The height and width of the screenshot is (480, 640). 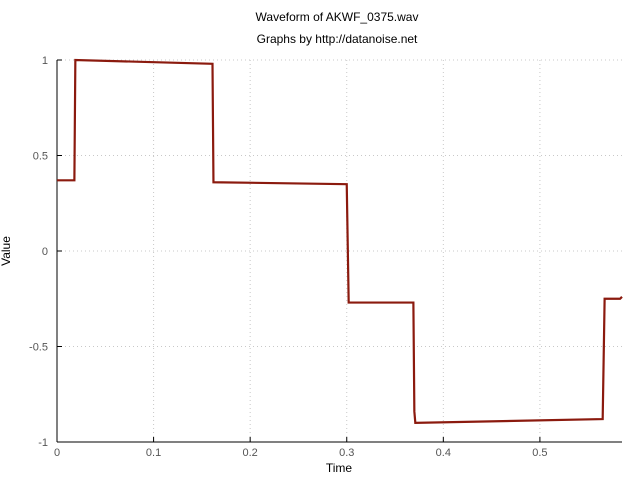 What do you see at coordinates (45, 252) in the screenshot?
I see `y-tick-label: 0` at bounding box center [45, 252].